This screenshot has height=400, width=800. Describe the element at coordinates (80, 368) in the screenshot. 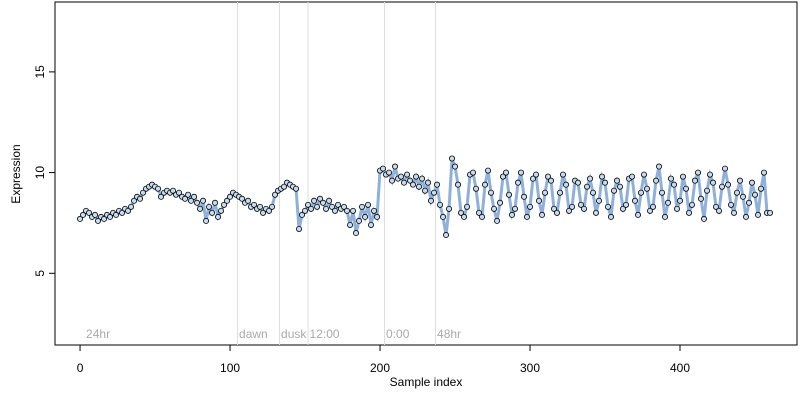

I see `x-tick-label: 0` at that location.